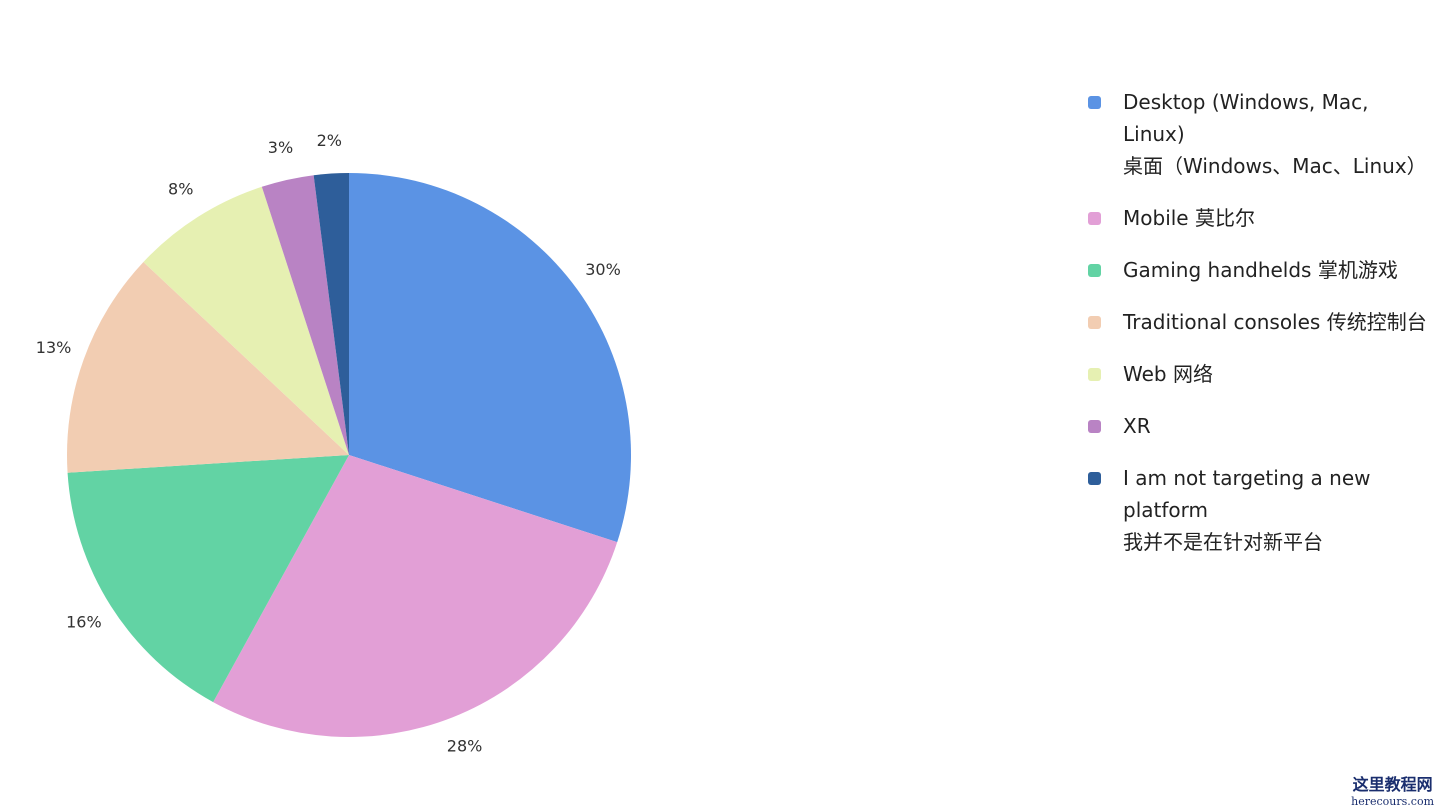  Describe the element at coordinates (84, 622) in the screenshot. I see `data-label: 16%` at that location.